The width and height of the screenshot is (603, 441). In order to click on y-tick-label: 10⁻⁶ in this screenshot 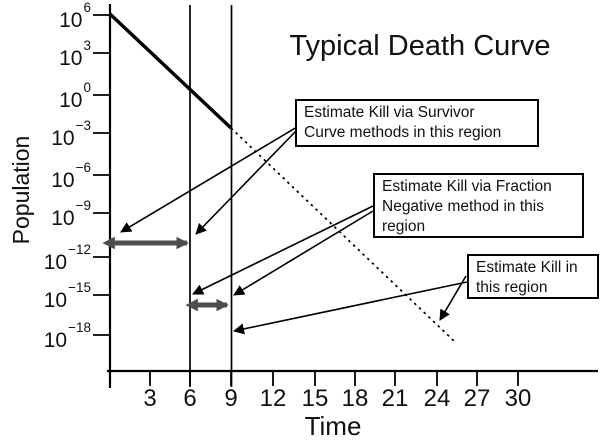, I will do `click(71, 176)`.